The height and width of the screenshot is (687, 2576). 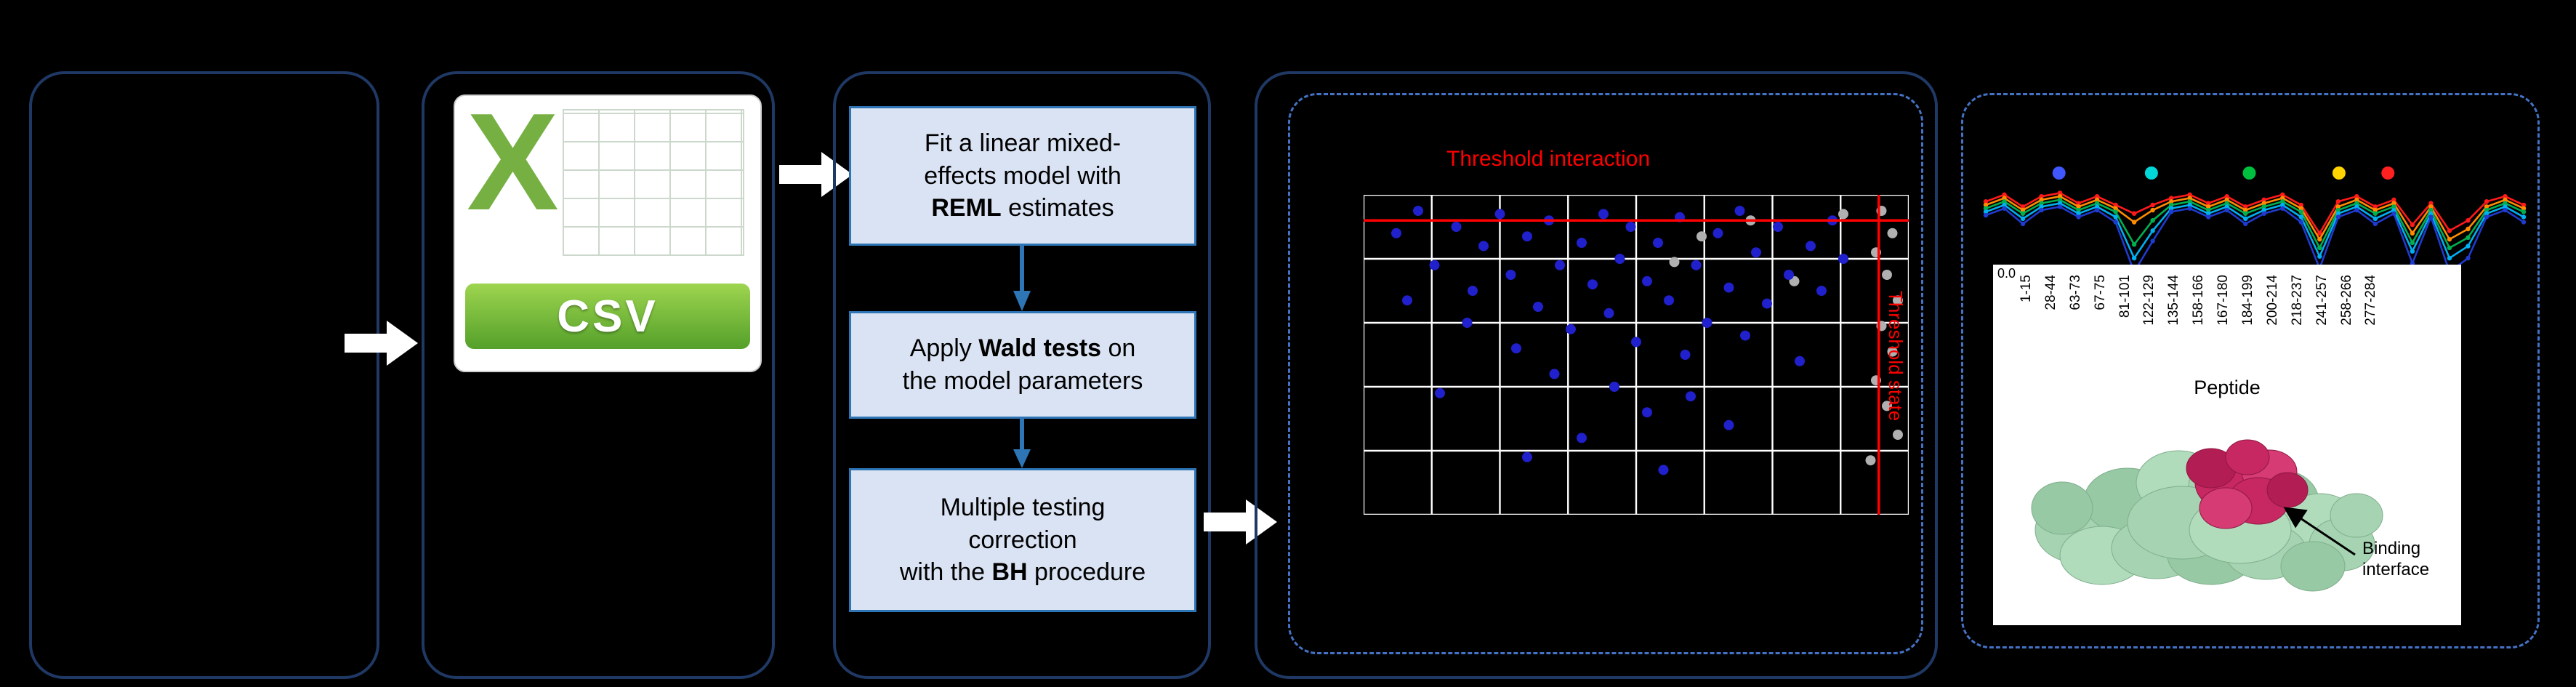 I want to click on panel-csv: X CSV, so click(x=598, y=375).